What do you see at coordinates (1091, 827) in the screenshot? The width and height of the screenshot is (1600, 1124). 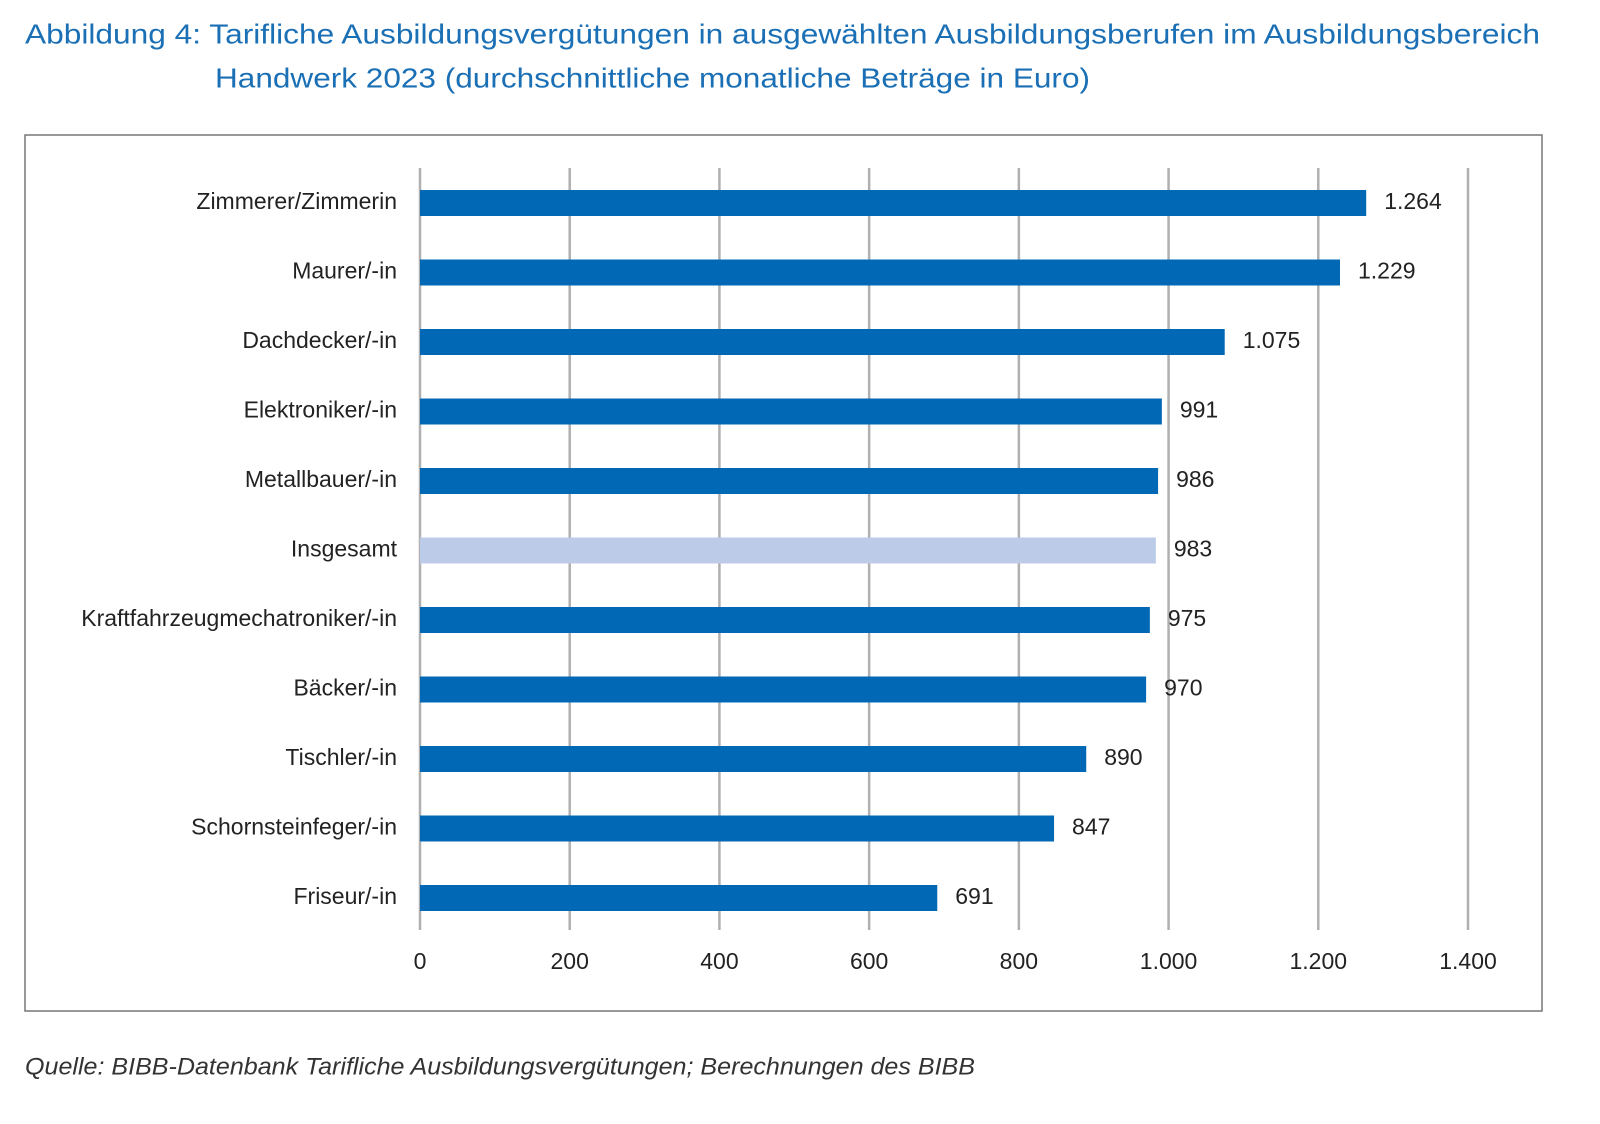 I see `value-label: 847` at bounding box center [1091, 827].